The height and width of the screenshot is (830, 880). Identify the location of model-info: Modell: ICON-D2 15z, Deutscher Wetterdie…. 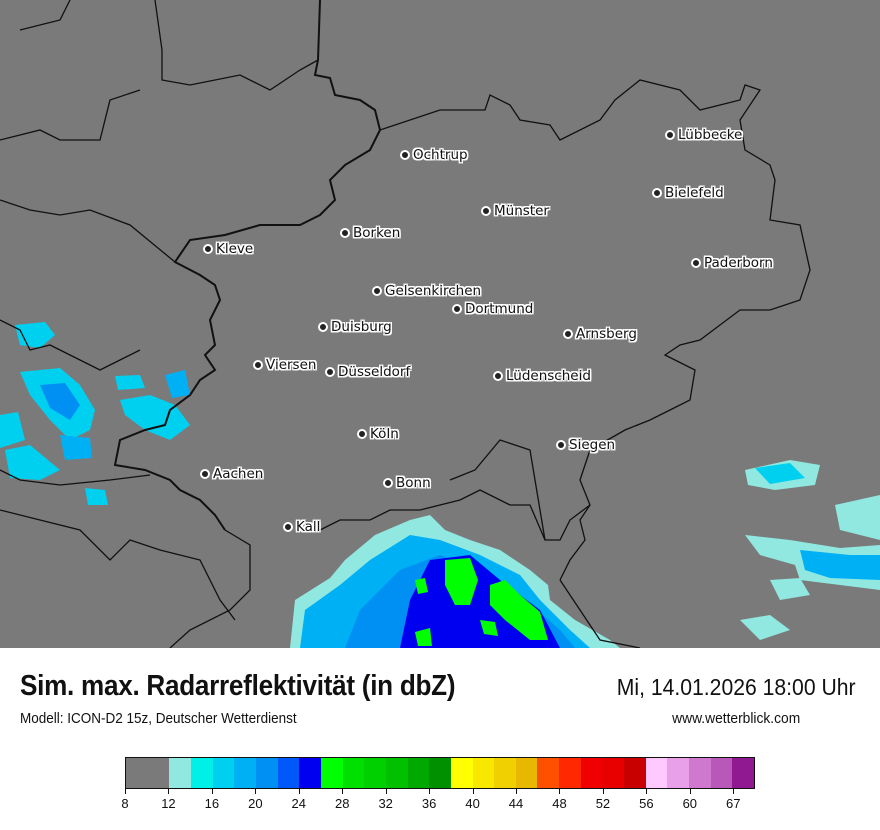
(158, 718).